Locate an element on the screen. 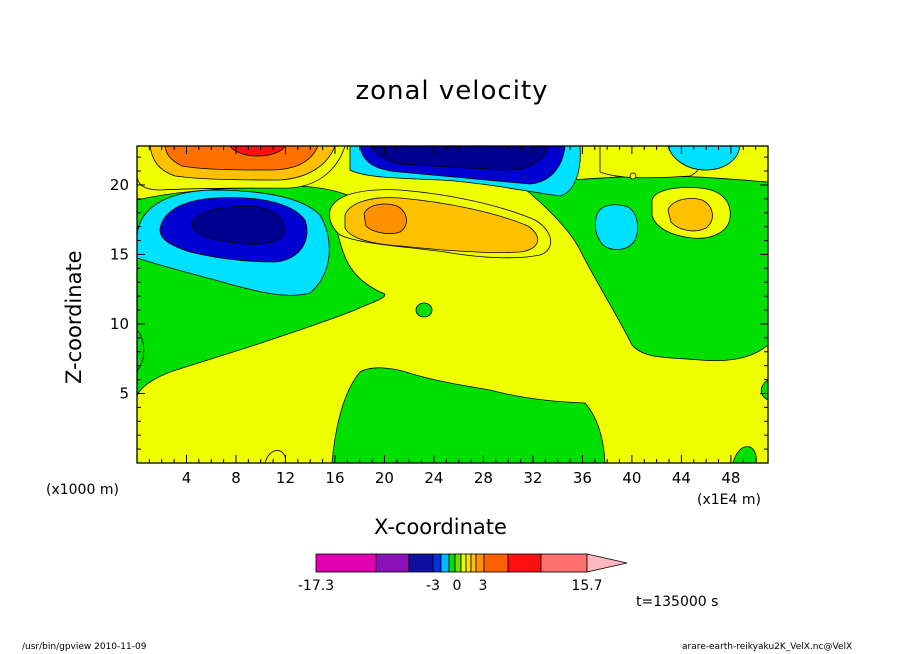 This screenshot has height=654, width=904. footer-program-date: /usr/bin/gpview 2010-11-09 is located at coordinates (84, 647).